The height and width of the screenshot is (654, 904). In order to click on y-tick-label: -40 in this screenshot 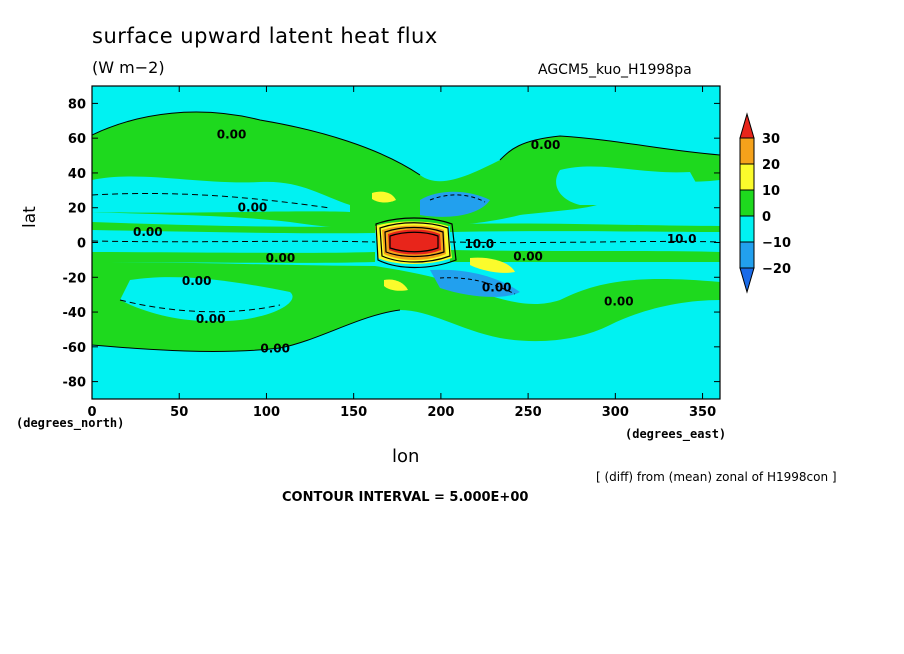, I will do `click(75, 313)`.